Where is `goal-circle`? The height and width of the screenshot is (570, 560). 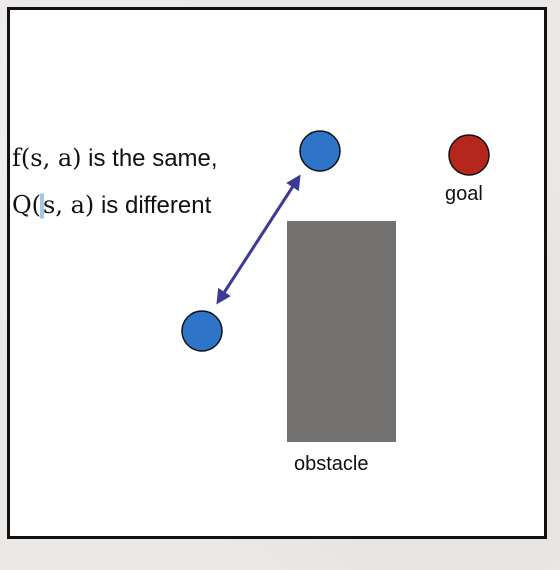 goal-circle is located at coordinates (469, 155).